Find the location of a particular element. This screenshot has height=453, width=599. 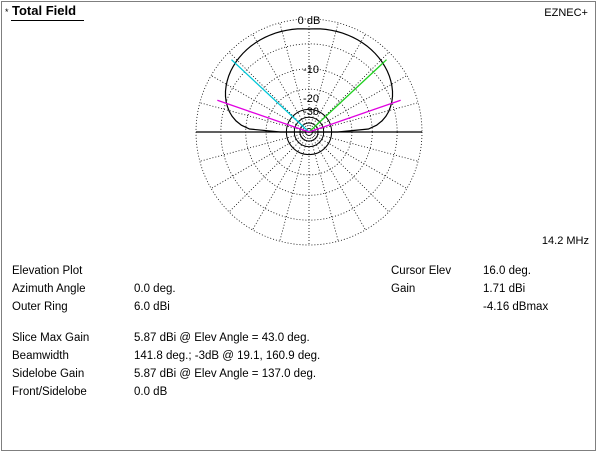

info-value-slice-max-gain: 5.87 dBi @ Elev Angle = 43.0 deg. is located at coordinates (222, 338).